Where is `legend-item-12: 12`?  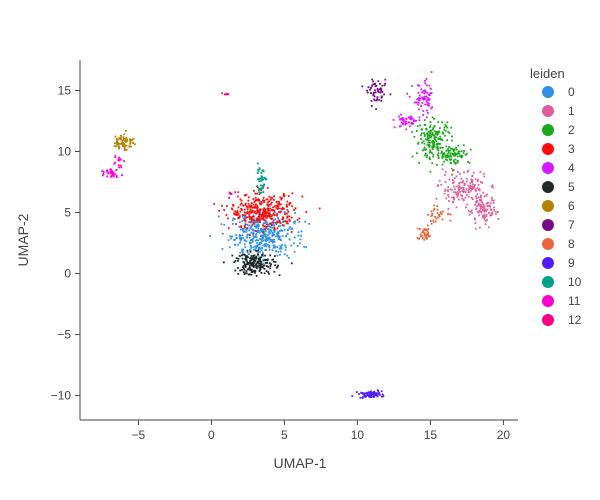 legend-item-12: 12 is located at coordinates (562, 320).